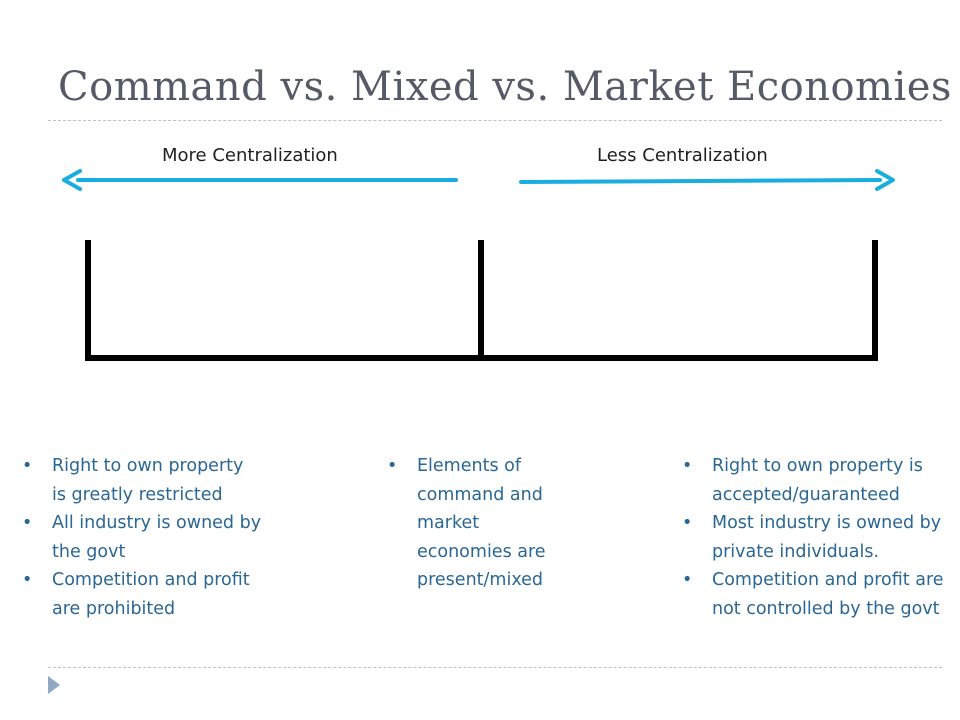 Image resolution: width=960 pixels, height=720 pixels. What do you see at coordinates (142, 594) in the screenshot?
I see `list-item: Competition and profit are prohibited` at bounding box center [142, 594].